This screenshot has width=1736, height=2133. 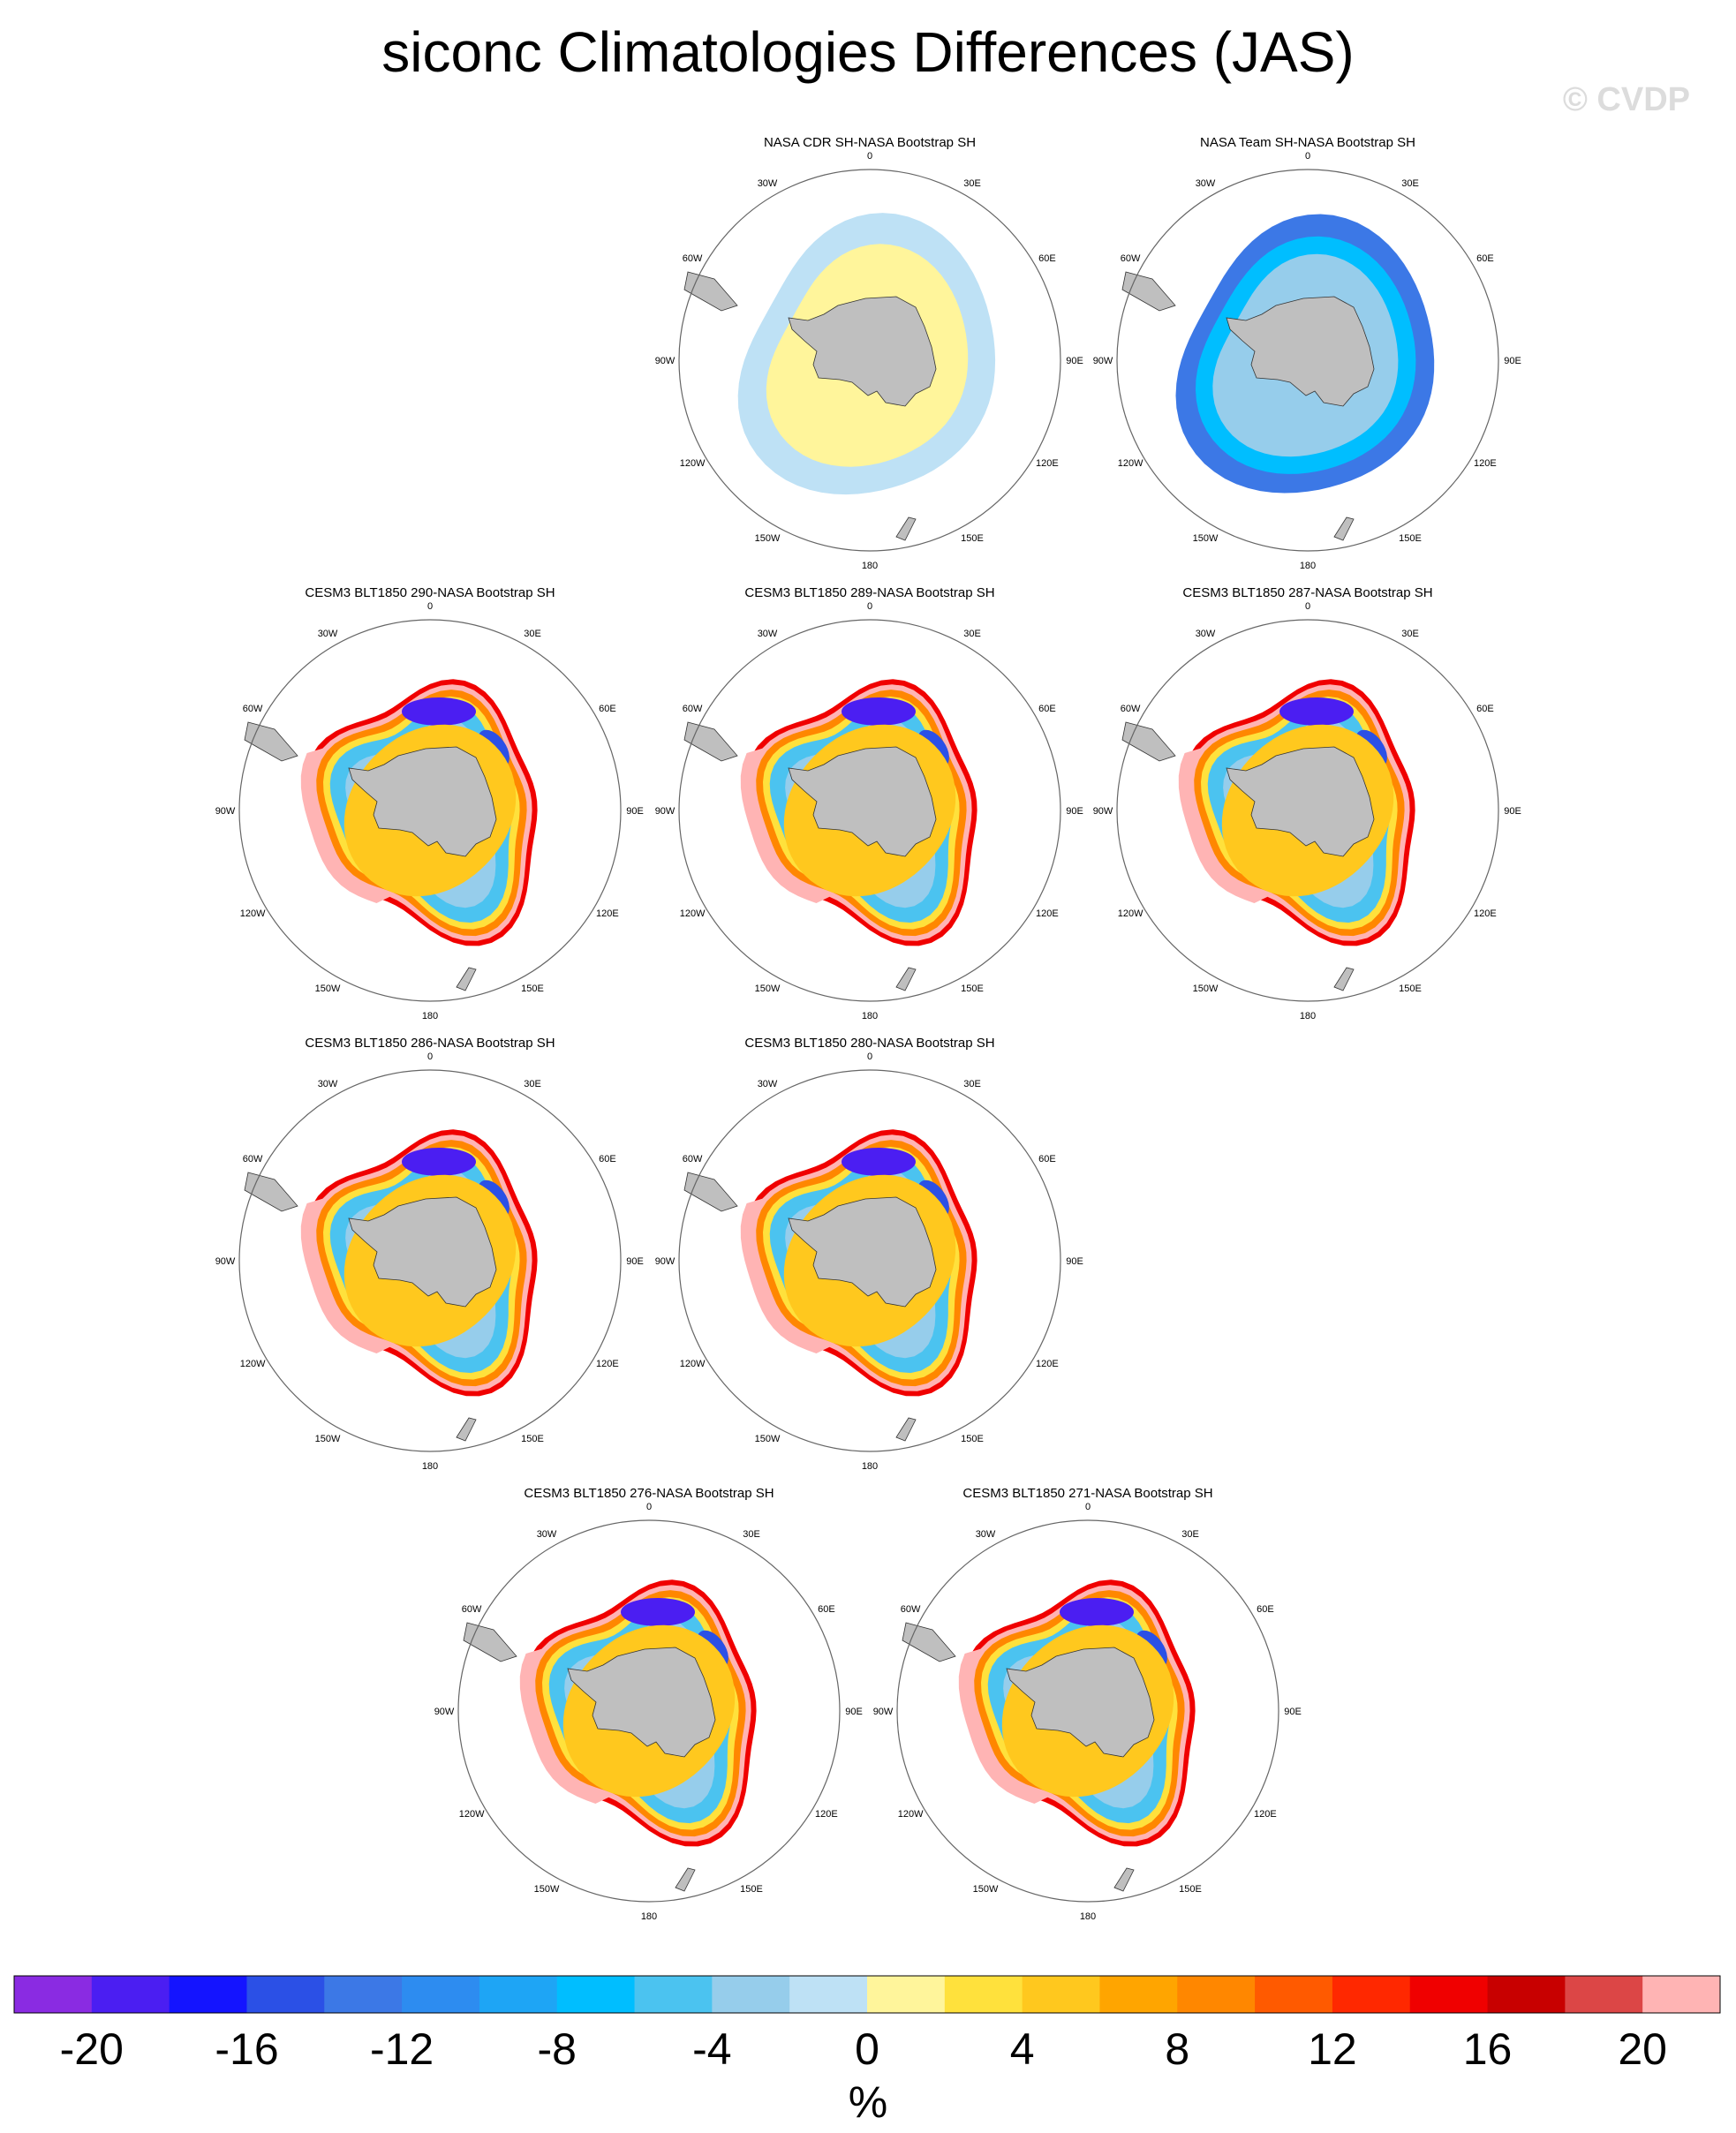 I want to click on colorbar-tick-label: -8, so click(x=556, y=2049).